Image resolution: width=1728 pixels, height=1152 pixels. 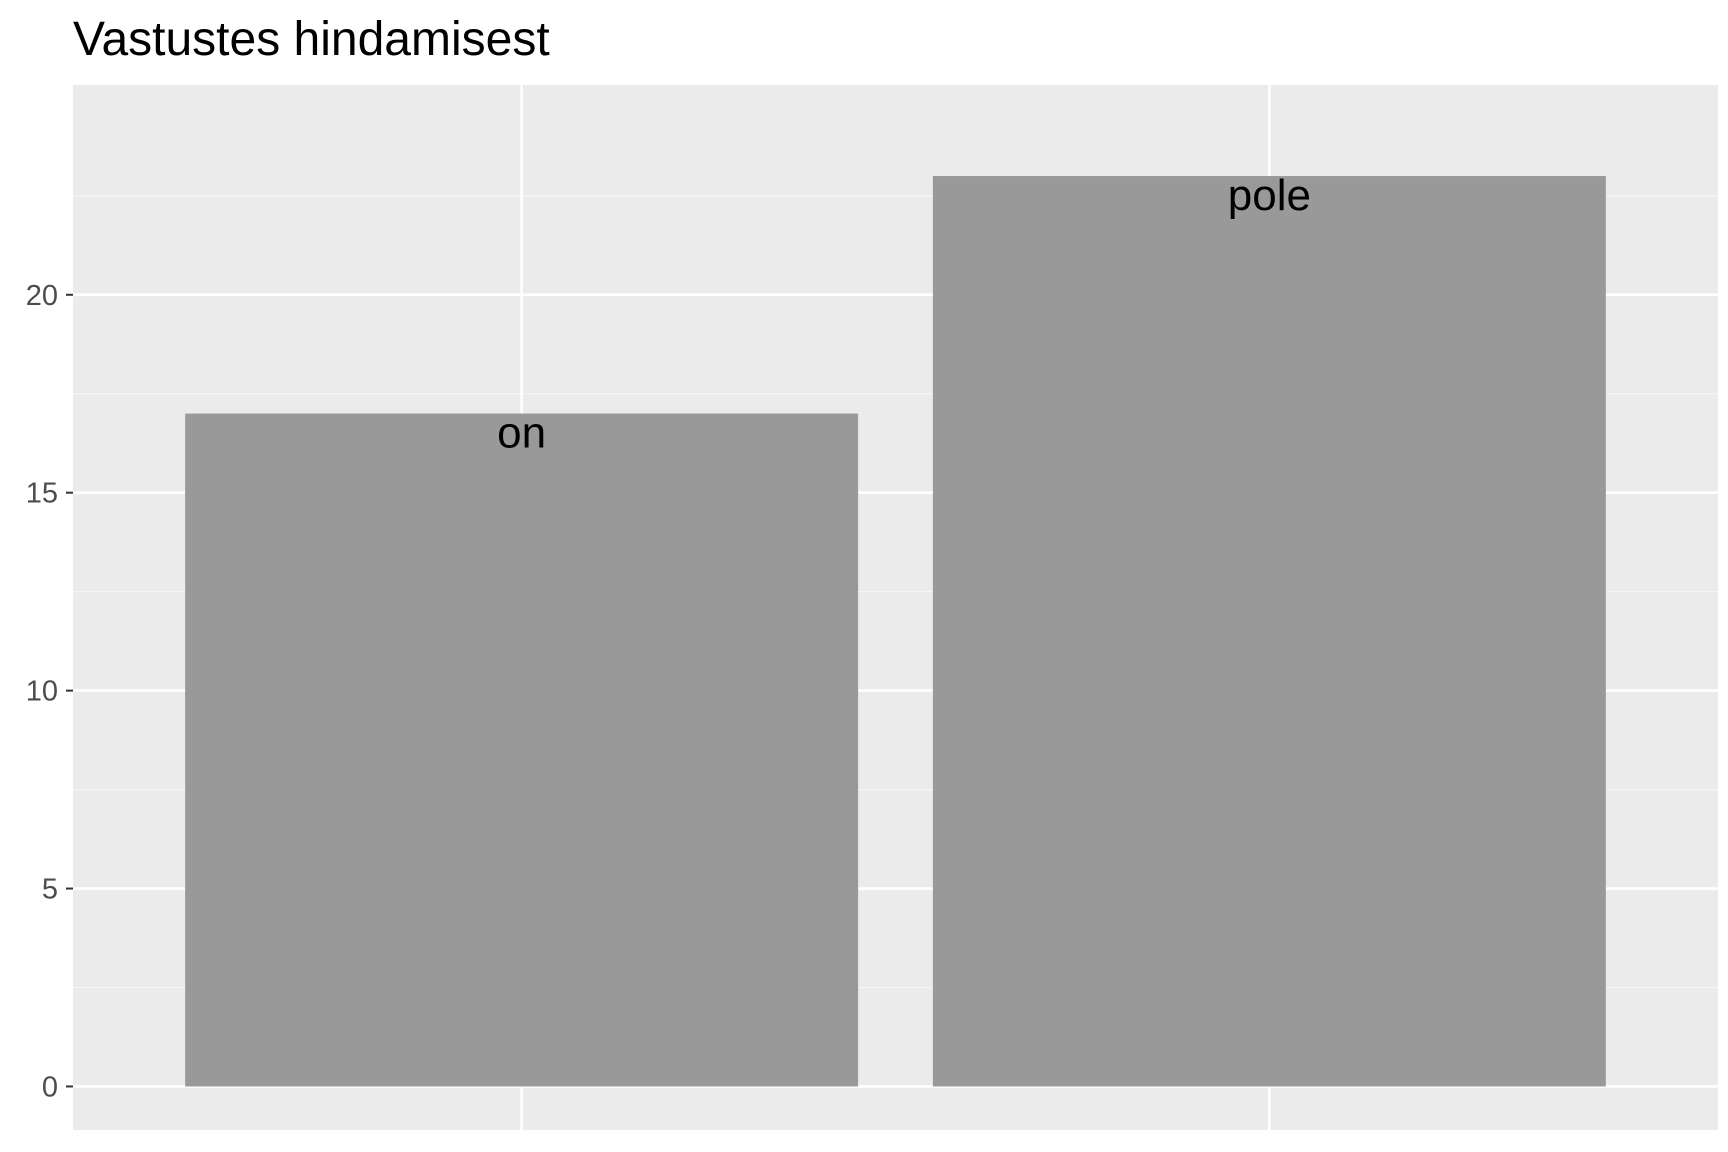 What do you see at coordinates (521, 433) in the screenshot?
I see `bar-label-on: on` at bounding box center [521, 433].